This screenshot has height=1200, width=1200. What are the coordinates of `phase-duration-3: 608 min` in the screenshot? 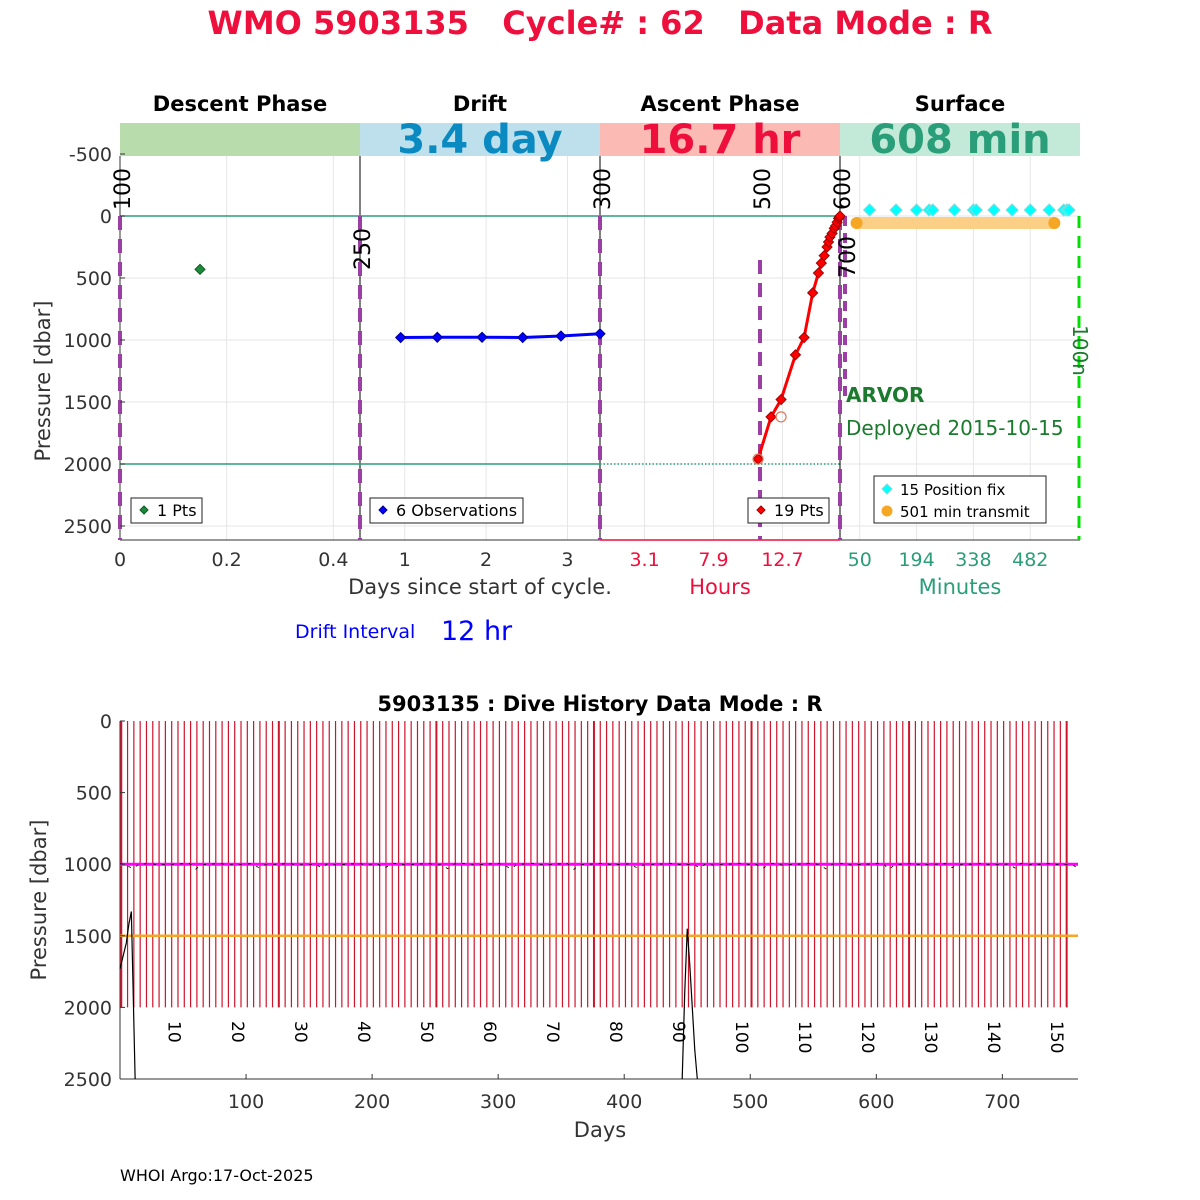 It's located at (959, 140).